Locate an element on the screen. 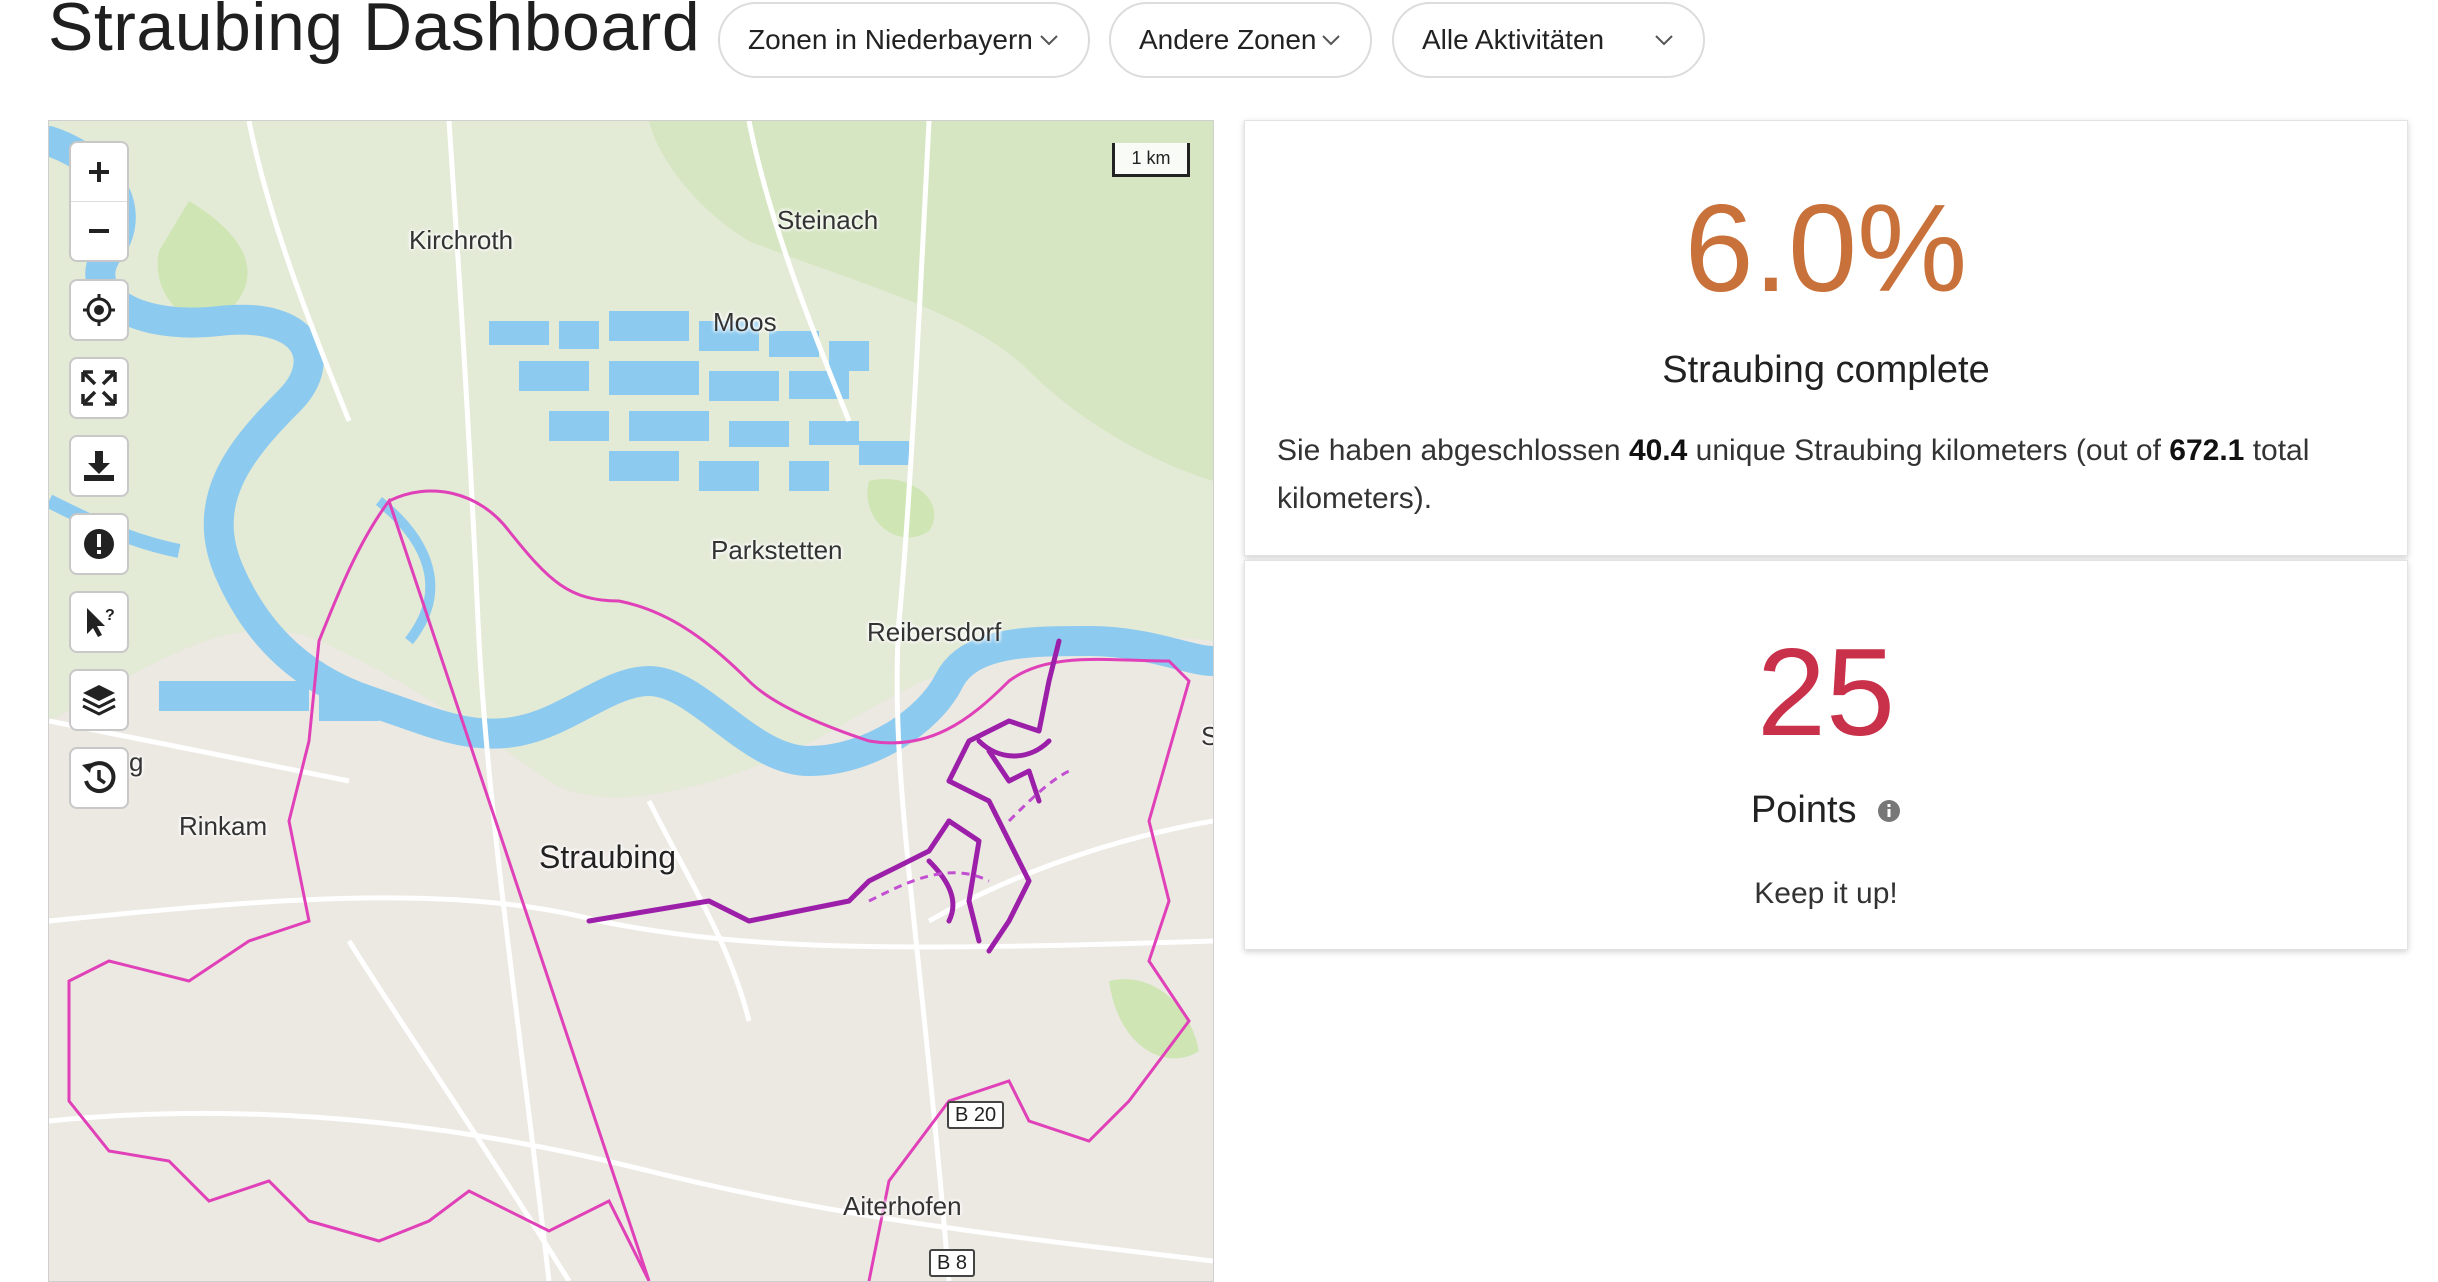 This screenshot has width=2438, height=1282. locate-button is located at coordinates (99, 310).